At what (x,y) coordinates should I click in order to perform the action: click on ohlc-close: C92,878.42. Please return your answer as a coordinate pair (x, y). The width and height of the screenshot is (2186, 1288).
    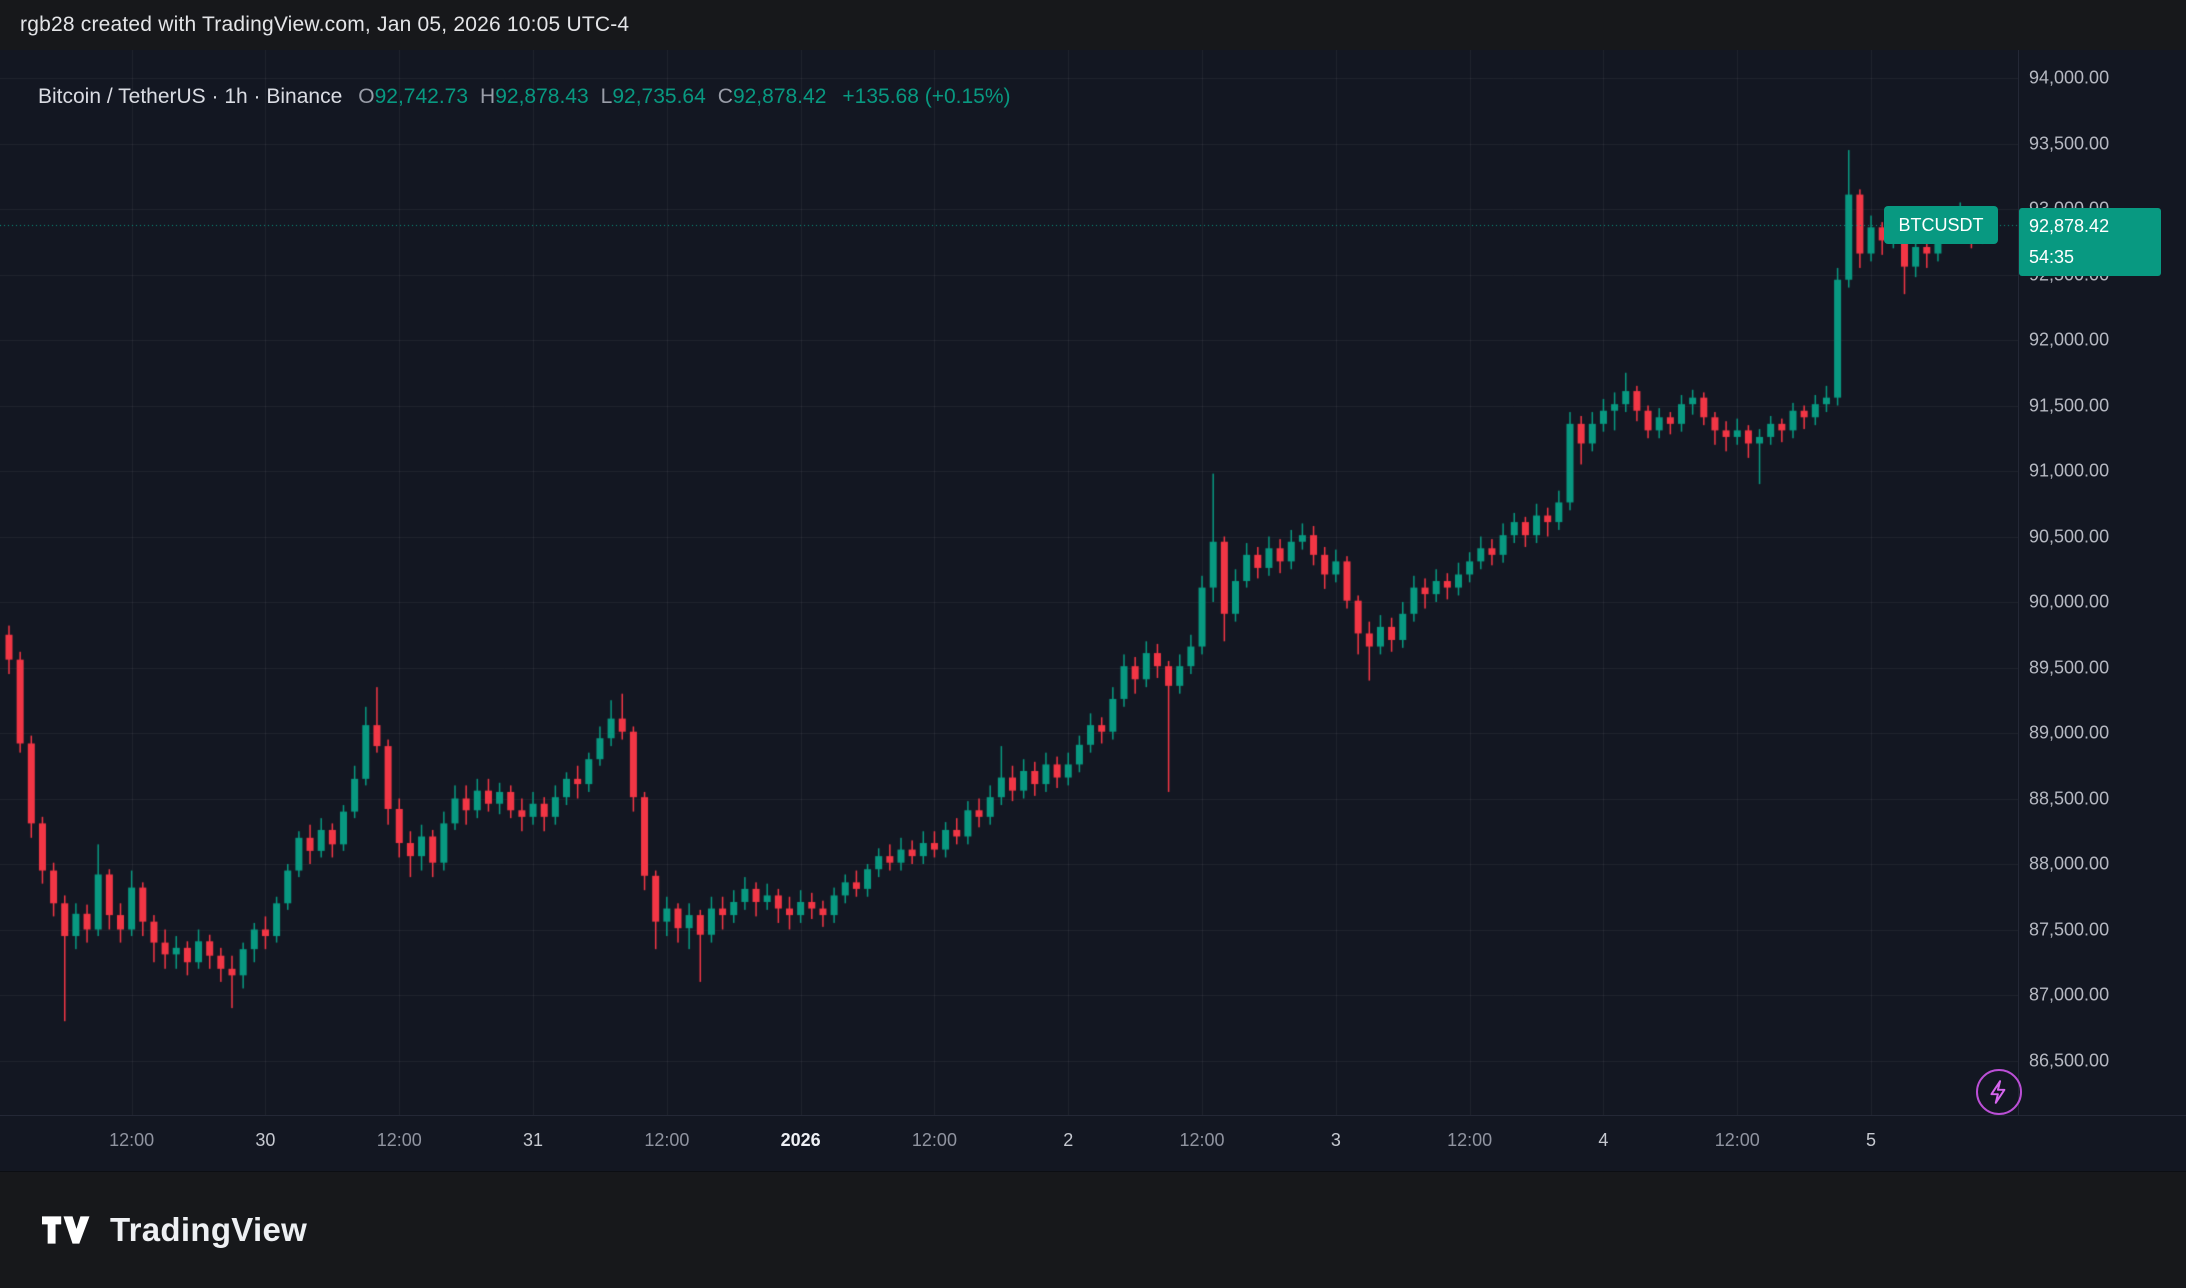
    Looking at the image, I should click on (772, 96).